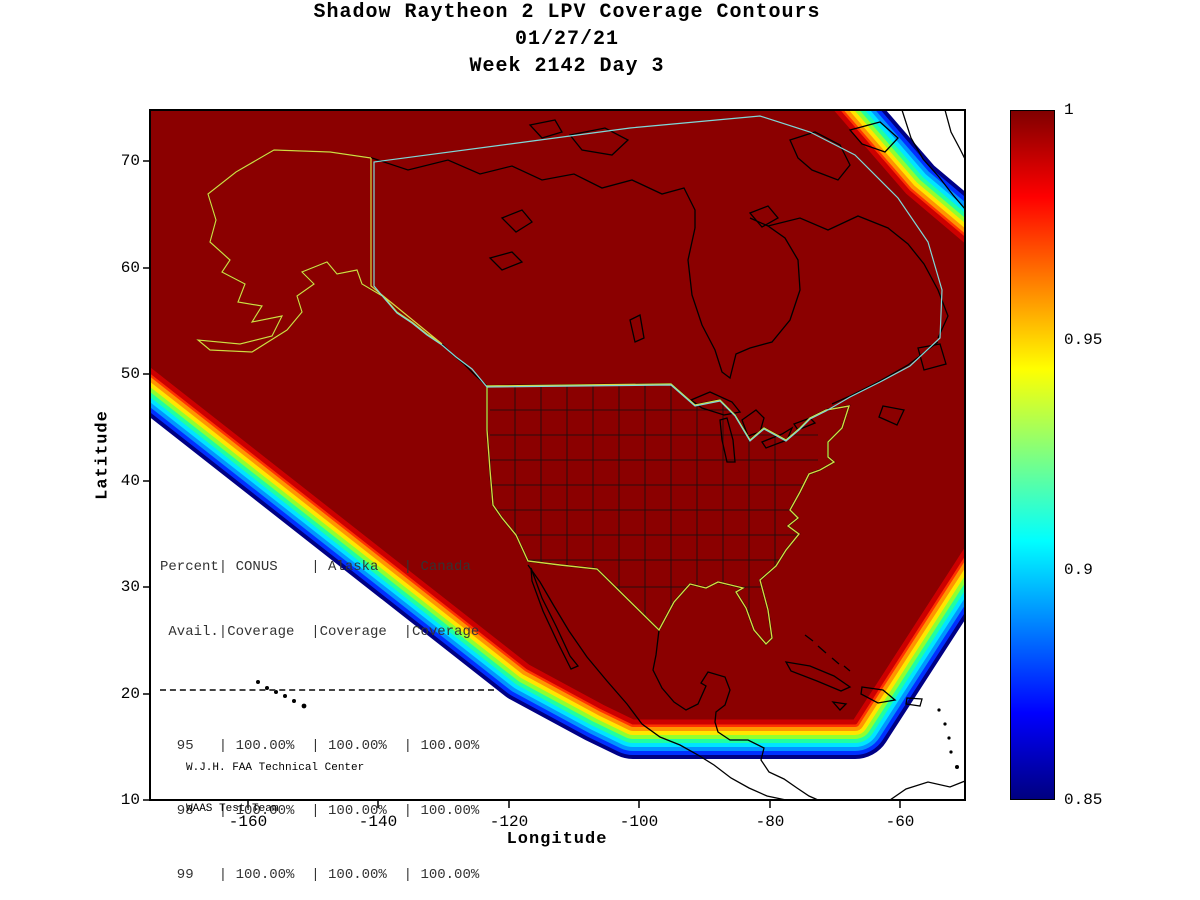  Describe the element at coordinates (639, 822) in the screenshot. I see `x-tick-label: -100` at that location.